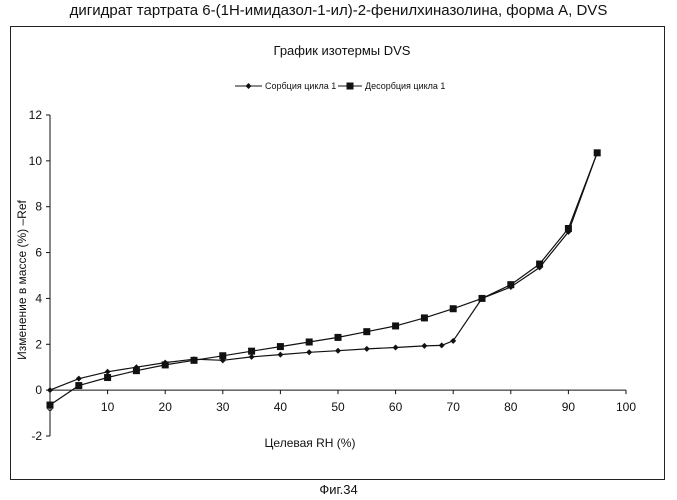  Describe the element at coordinates (310, 443) in the screenshot. I see `x-axis-title: Целевая RH (%)` at that location.